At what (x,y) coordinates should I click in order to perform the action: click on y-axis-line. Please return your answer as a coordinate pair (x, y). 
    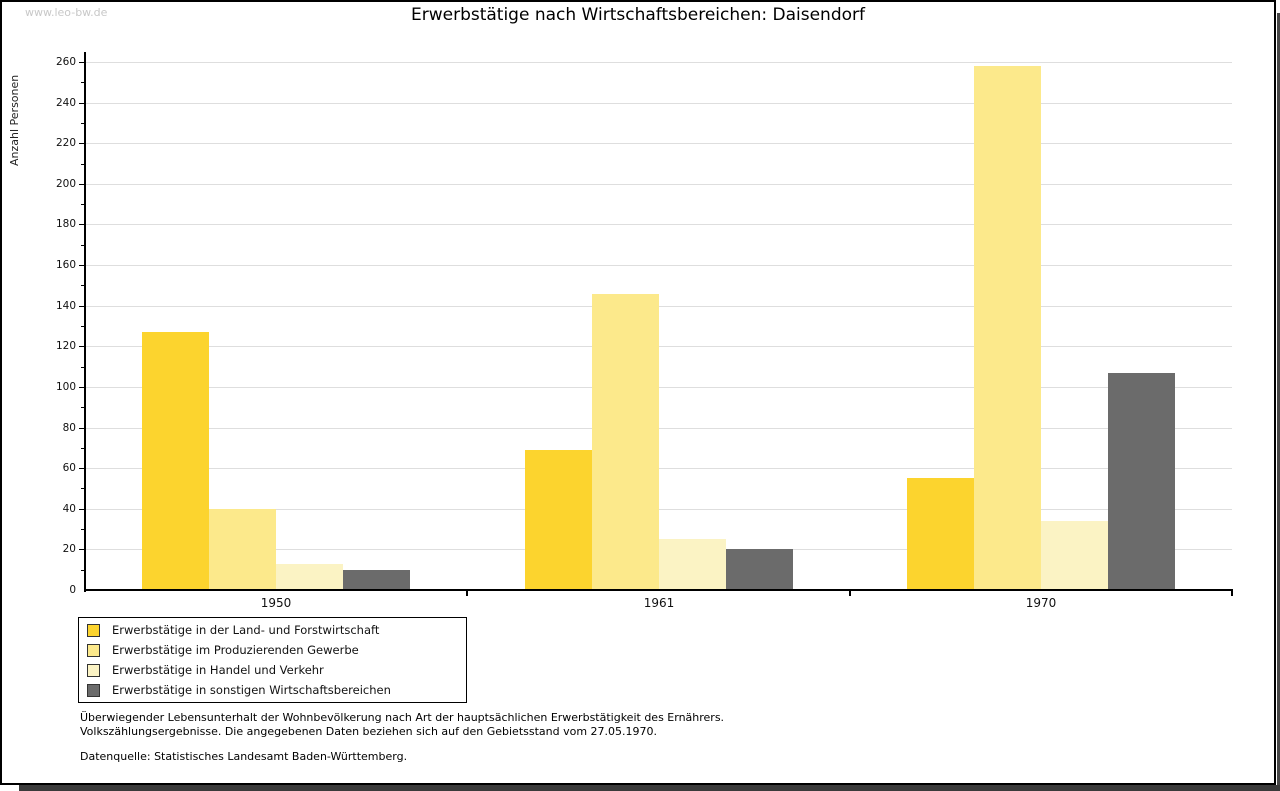
    Looking at the image, I should click on (85, 322).